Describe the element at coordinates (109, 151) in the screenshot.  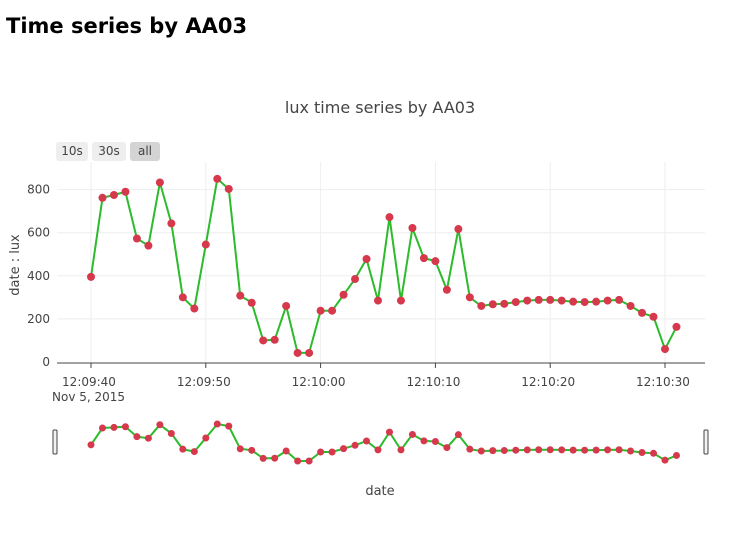
I see `range-button-30s: 30s` at that location.